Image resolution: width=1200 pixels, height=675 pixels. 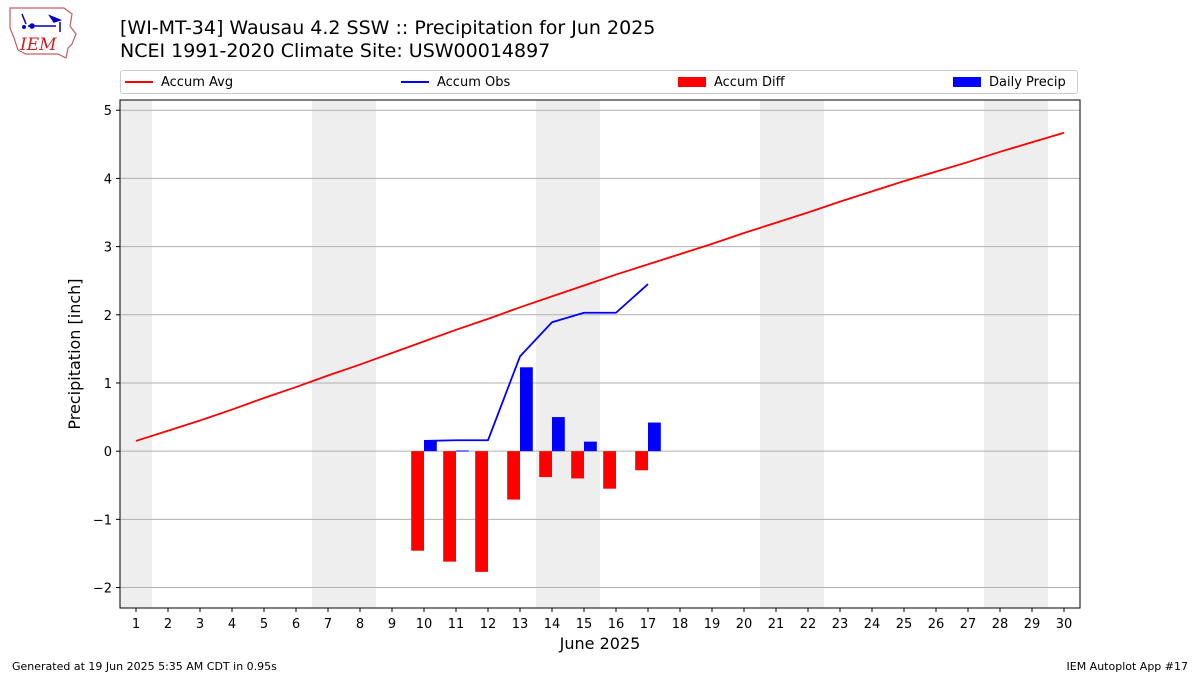 I want to click on accum-obs-line, so click(x=536, y=362).